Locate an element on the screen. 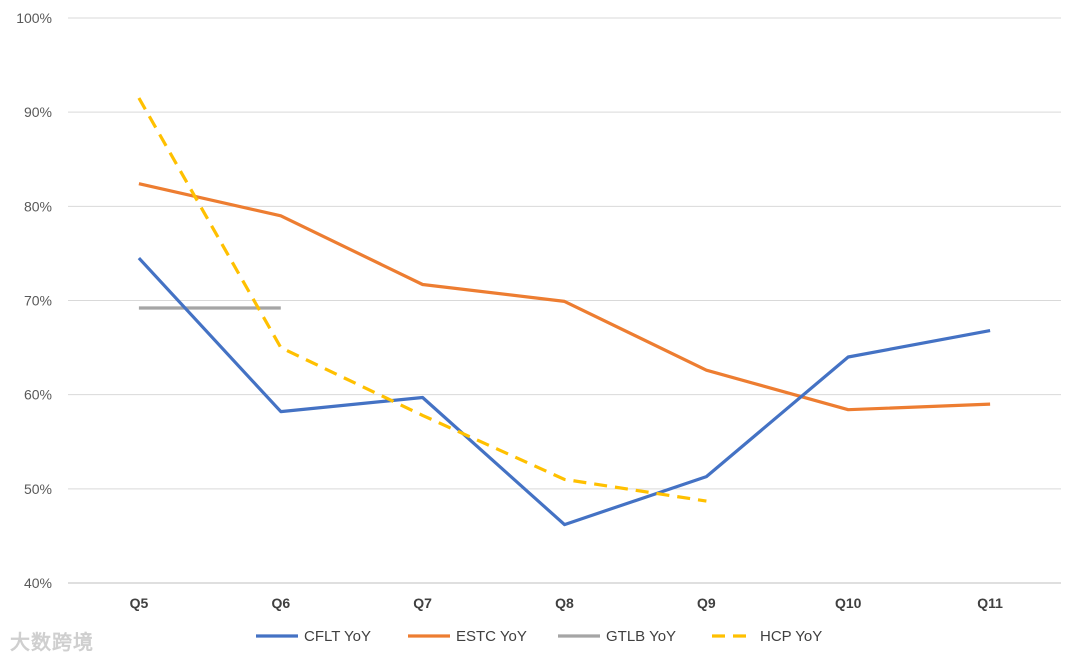 Image resolution: width=1080 pixels, height=662 pixels. x-tick-label: Q7 is located at coordinates (422, 603).